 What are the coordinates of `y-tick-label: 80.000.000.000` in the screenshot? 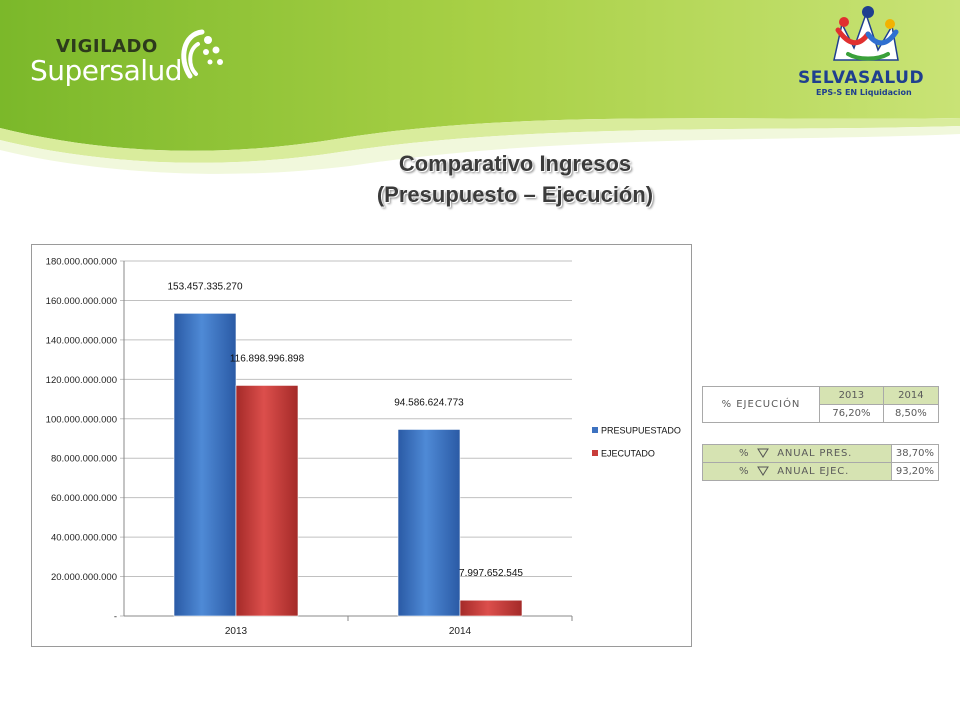 It's located at (84, 459).